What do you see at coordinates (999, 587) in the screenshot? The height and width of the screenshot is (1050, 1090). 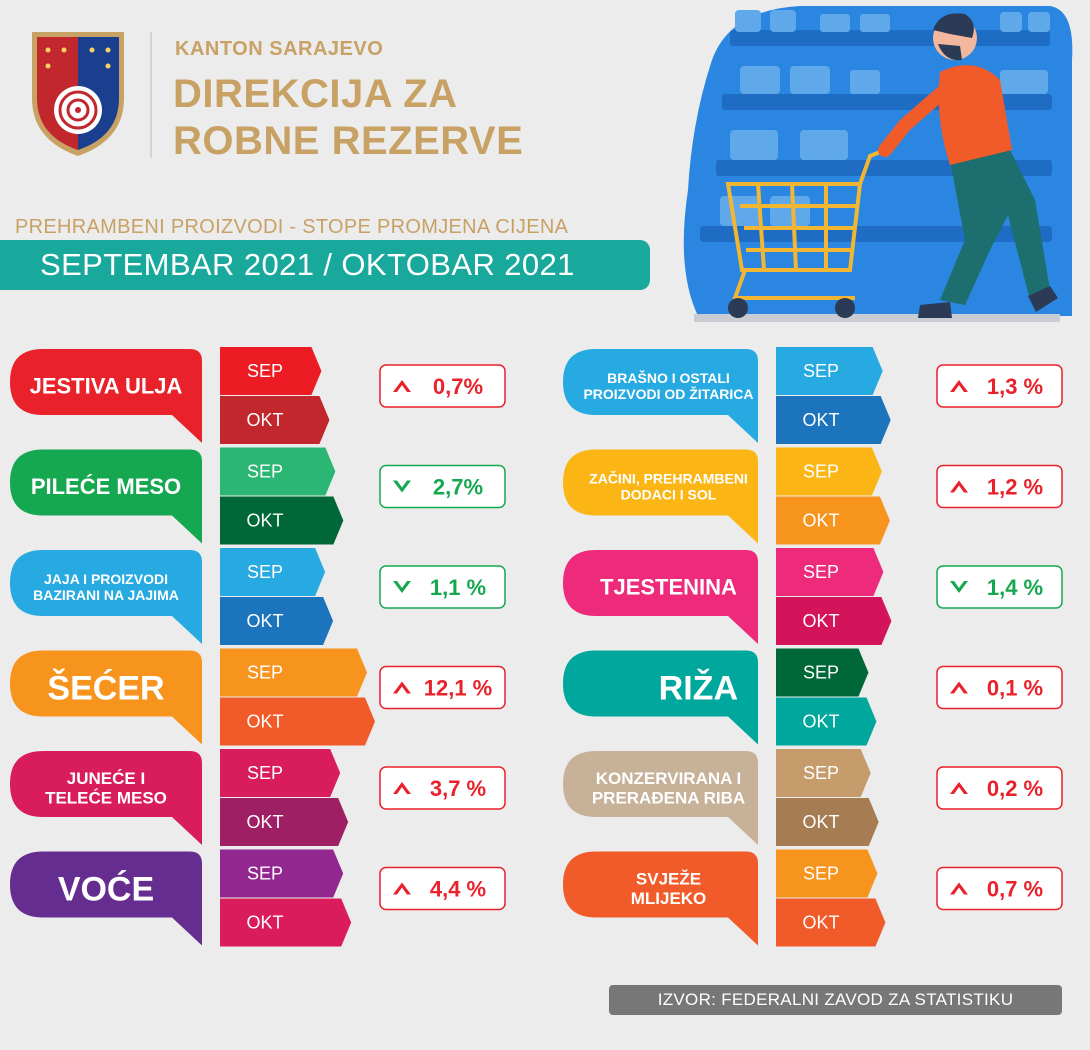 I see `cat-9-change-badge` at bounding box center [999, 587].